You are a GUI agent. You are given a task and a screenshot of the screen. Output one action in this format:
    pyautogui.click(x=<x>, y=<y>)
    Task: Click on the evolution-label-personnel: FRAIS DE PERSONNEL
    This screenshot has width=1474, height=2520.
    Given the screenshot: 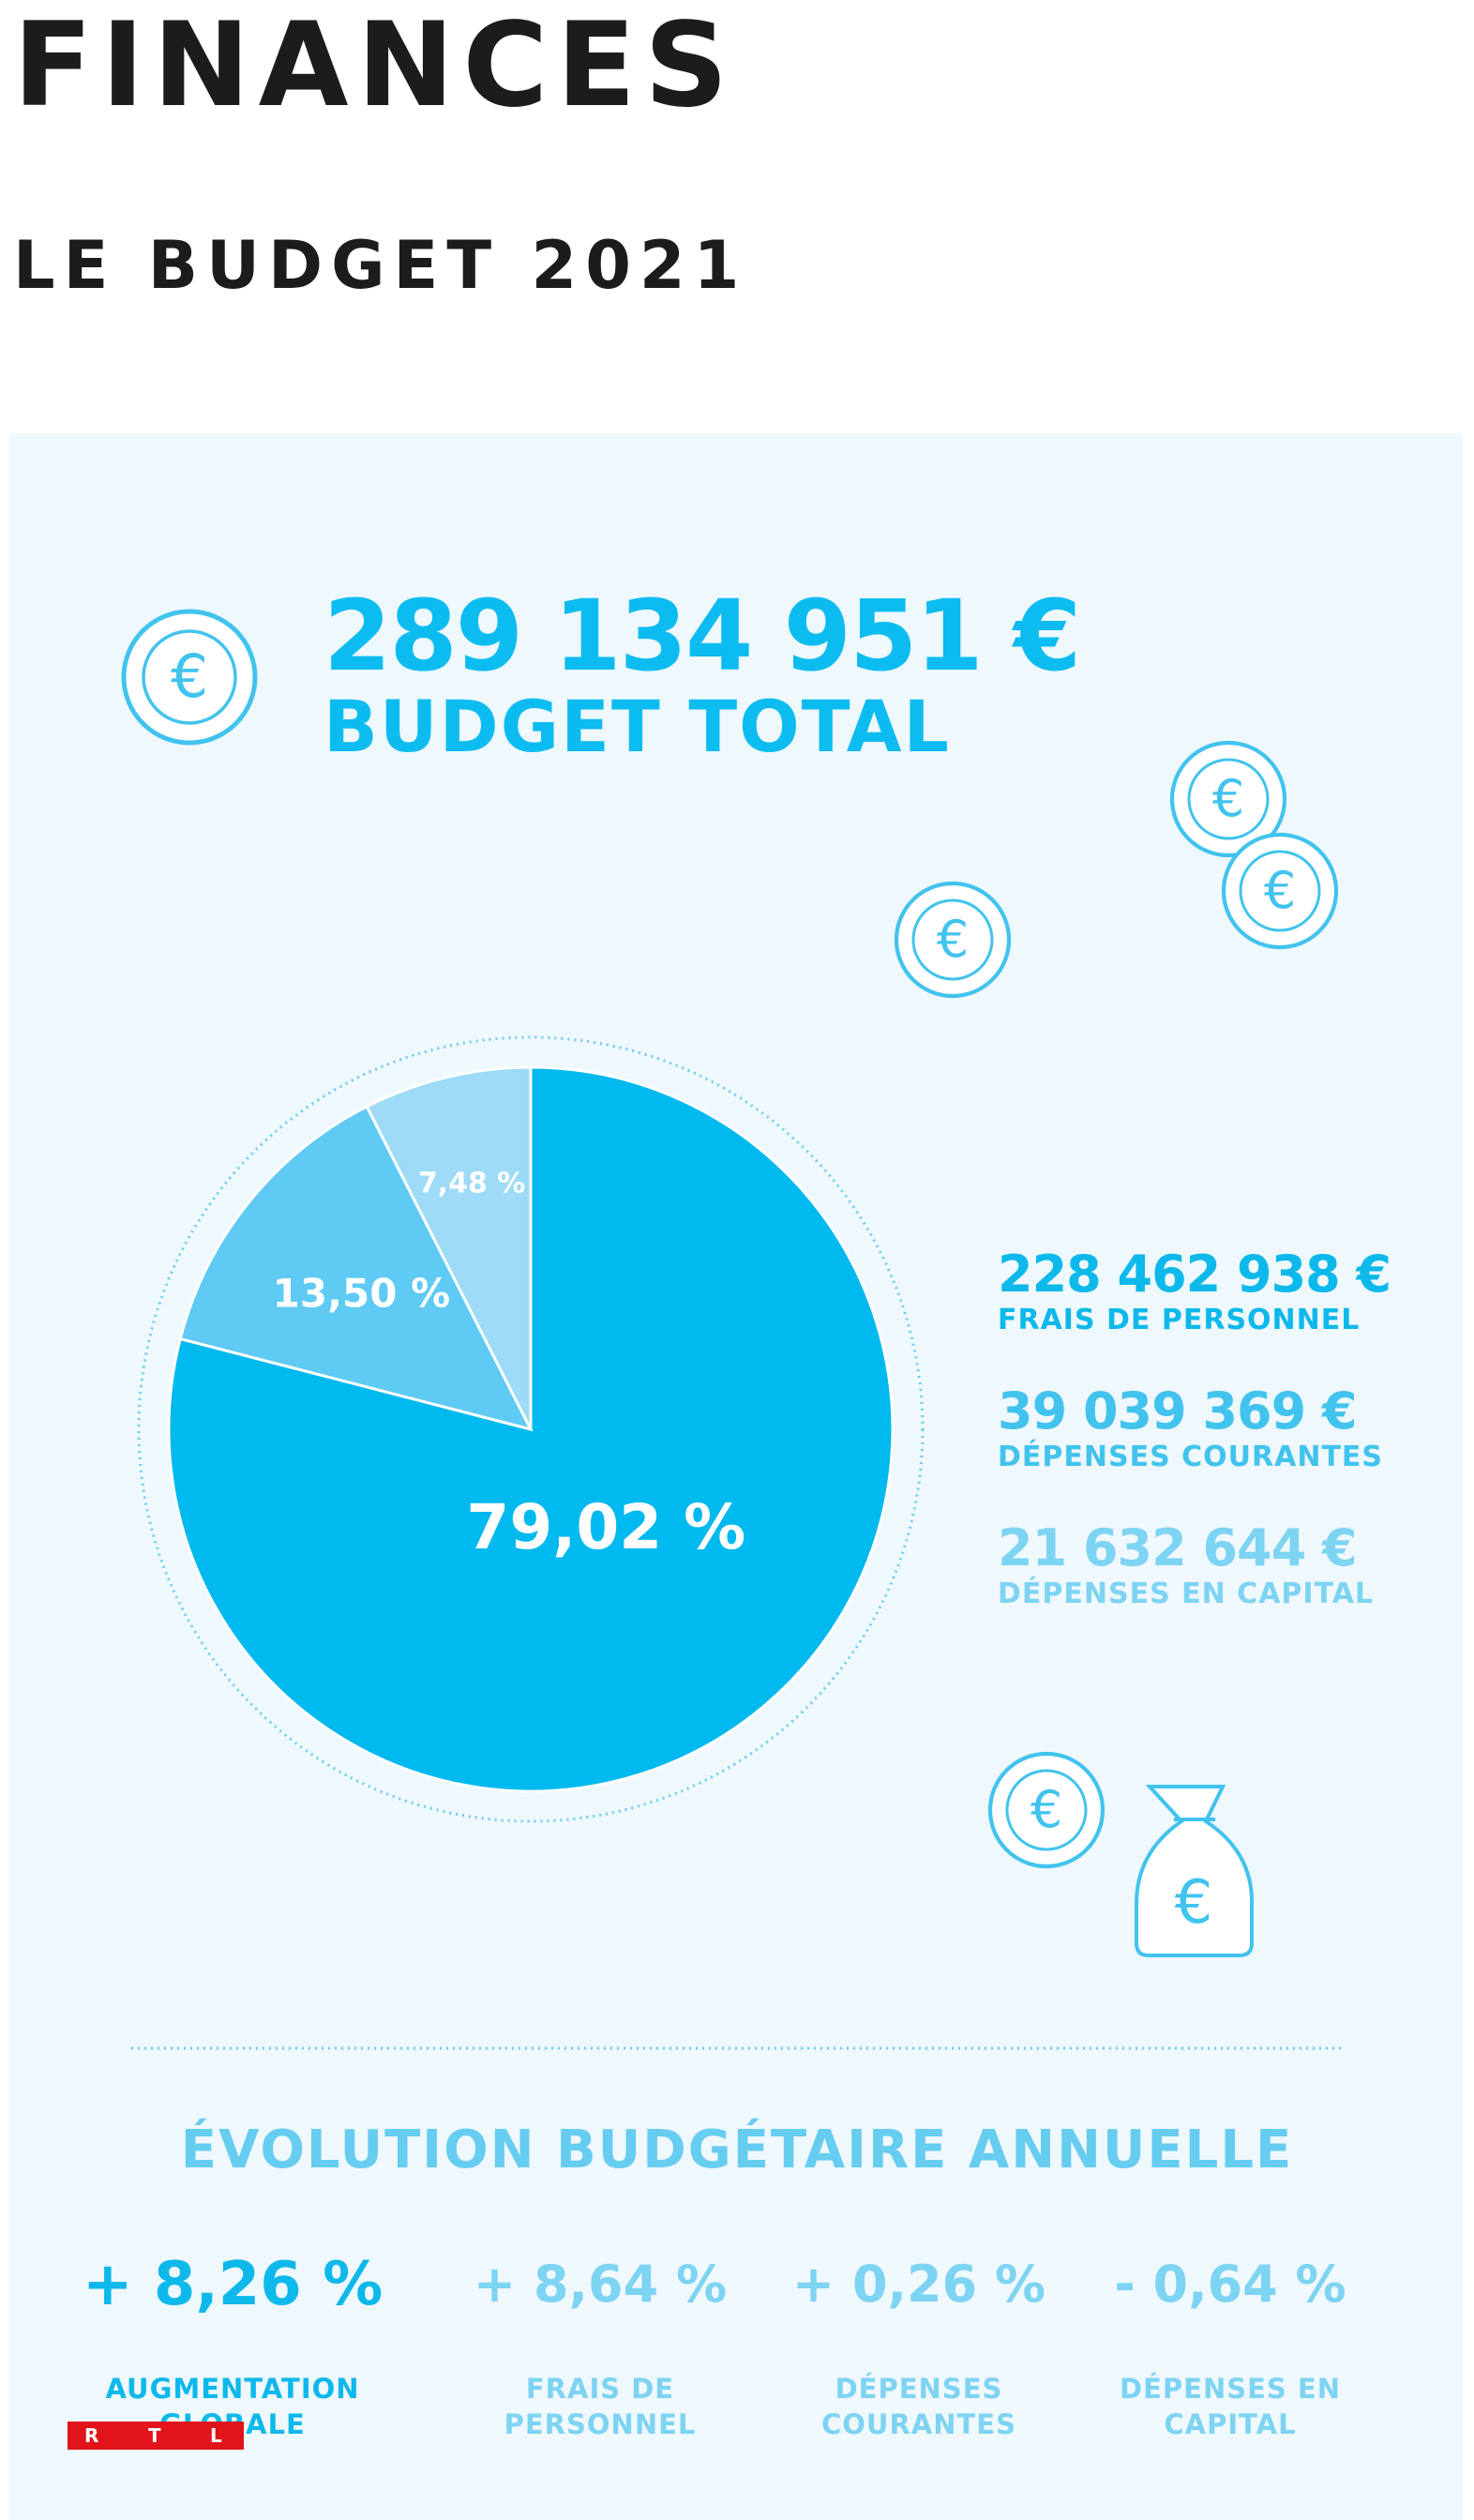 What is the action you would take?
    pyautogui.click(x=600, y=2406)
    